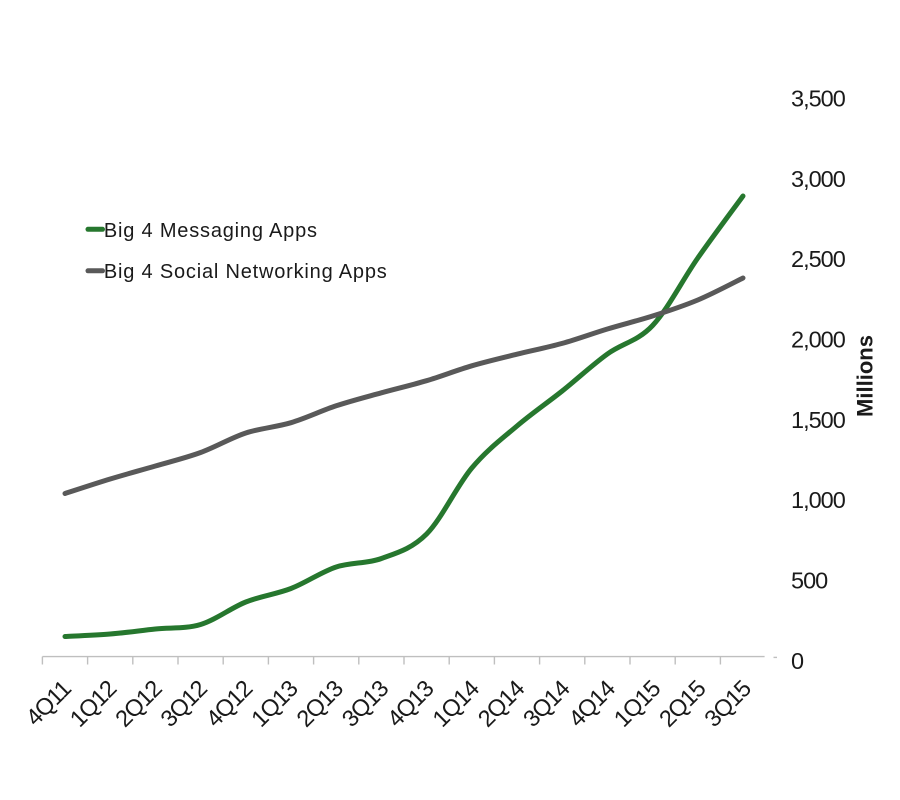 The width and height of the screenshot is (900, 800). What do you see at coordinates (319, 703) in the screenshot?
I see `svg-text: 2Q13` at bounding box center [319, 703].